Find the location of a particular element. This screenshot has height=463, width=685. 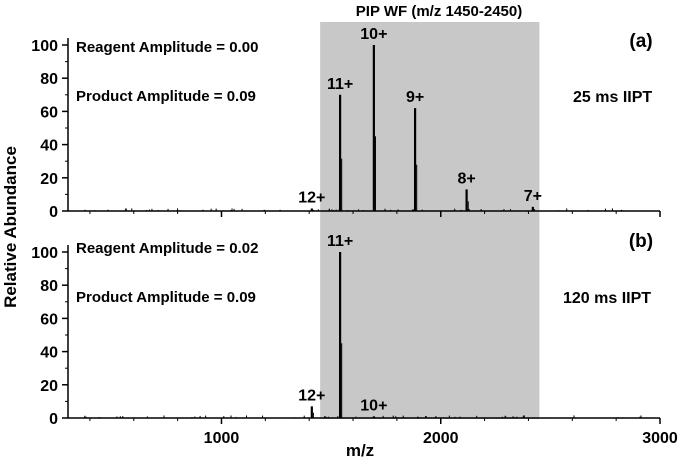

panel-b-label: (b) is located at coordinates (641, 241).